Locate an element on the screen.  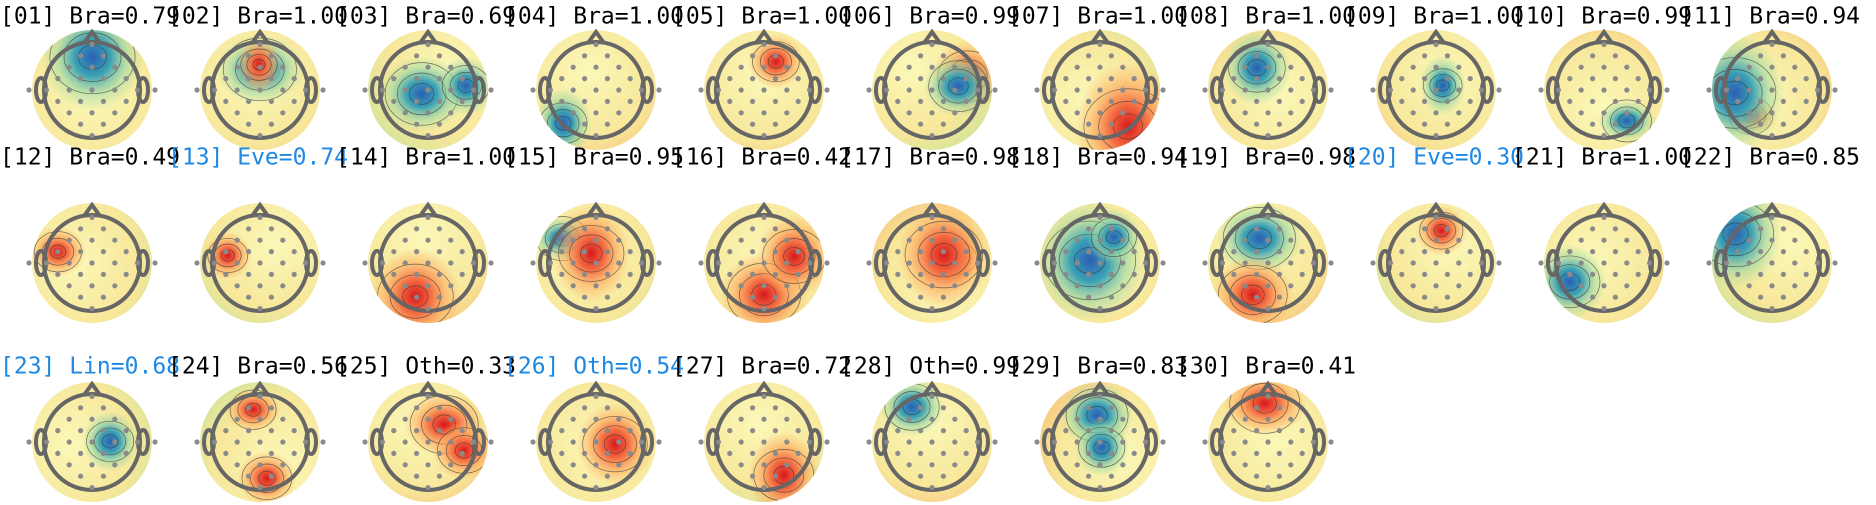
component-title: [10] Bra=0.99 is located at coordinates (1602, 17).